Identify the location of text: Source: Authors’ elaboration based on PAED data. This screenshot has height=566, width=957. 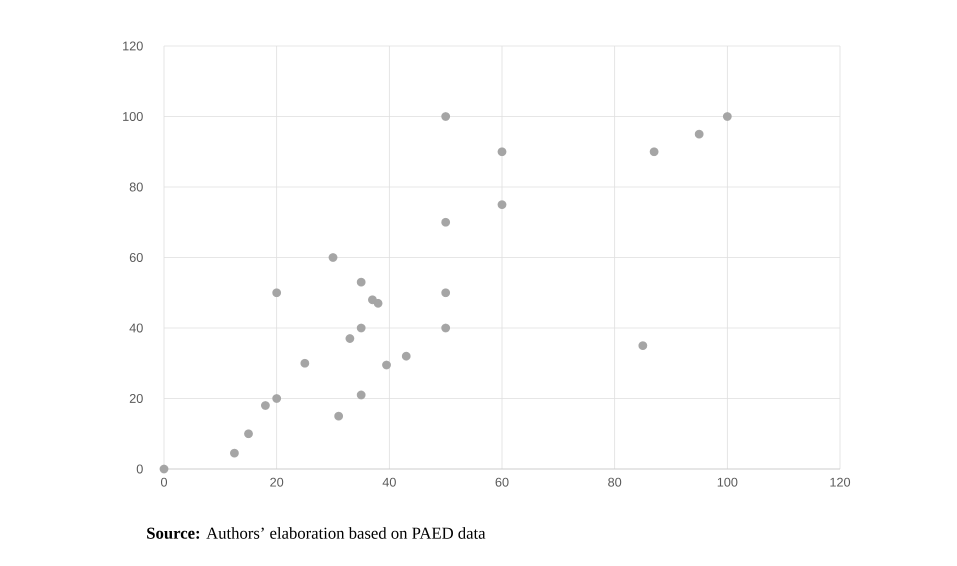
(316, 533).